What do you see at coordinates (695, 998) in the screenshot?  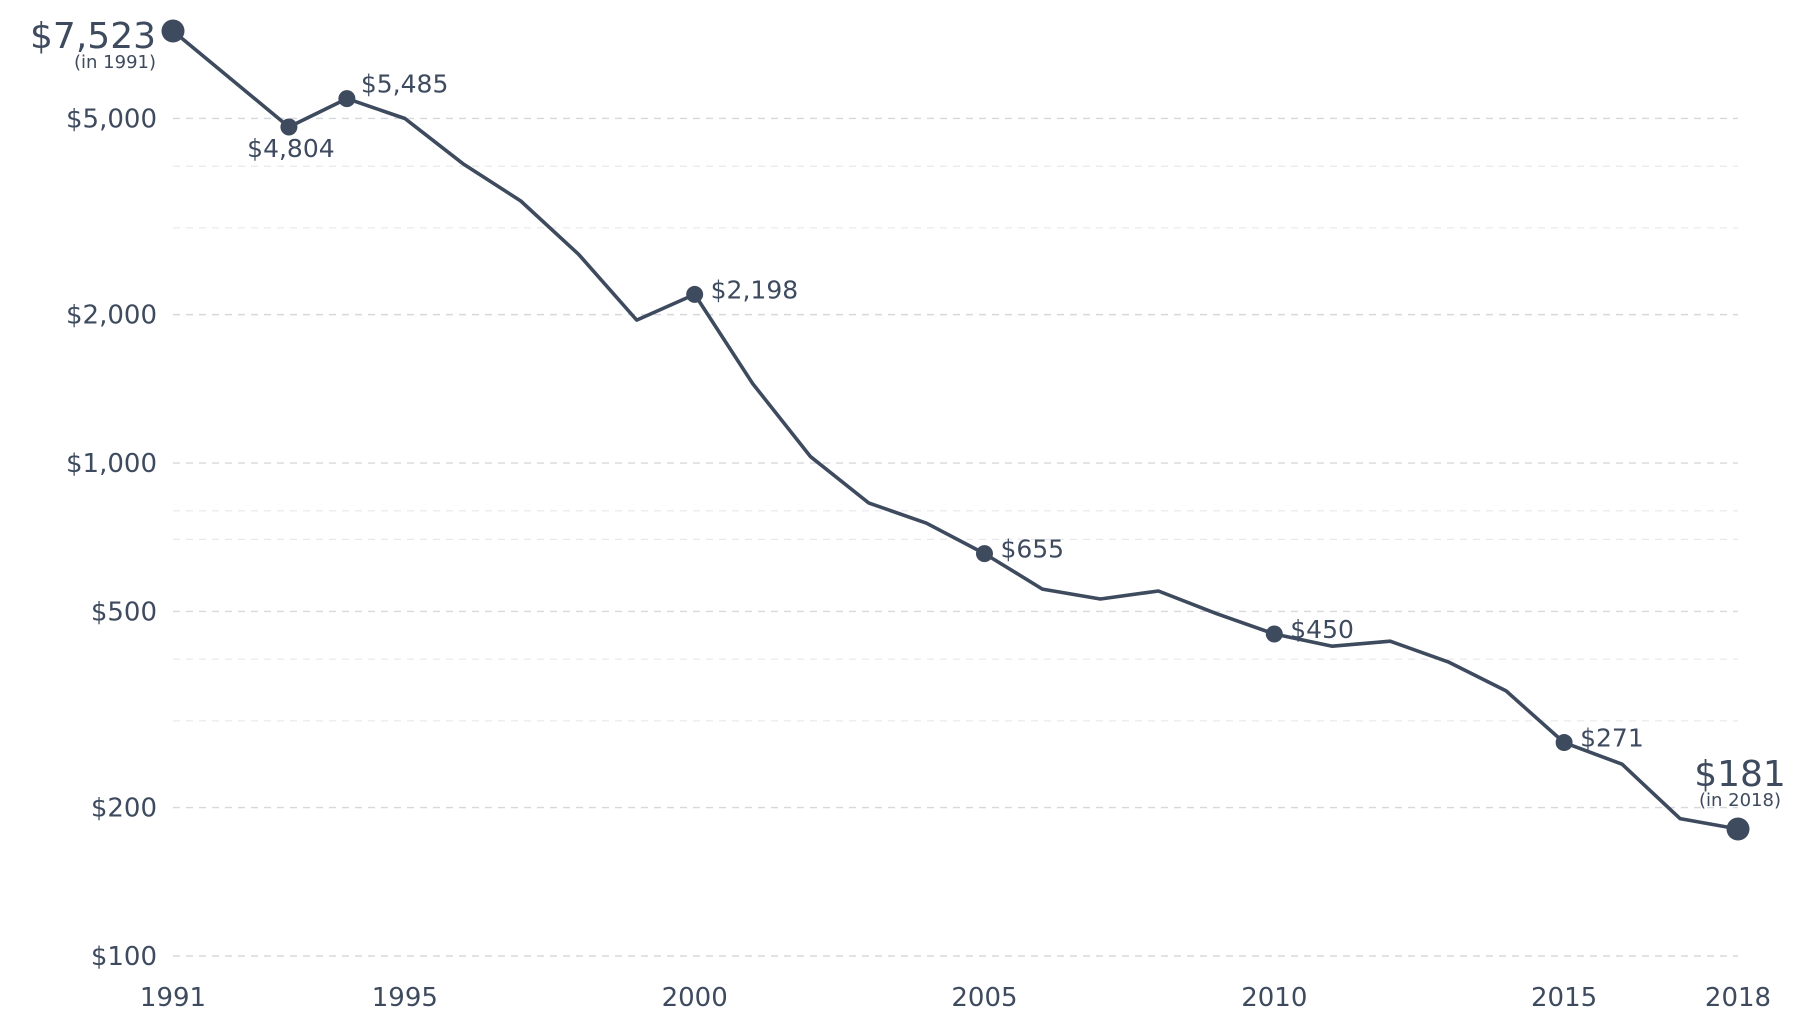 I see `x-tick-label: 2000` at bounding box center [695, 998].